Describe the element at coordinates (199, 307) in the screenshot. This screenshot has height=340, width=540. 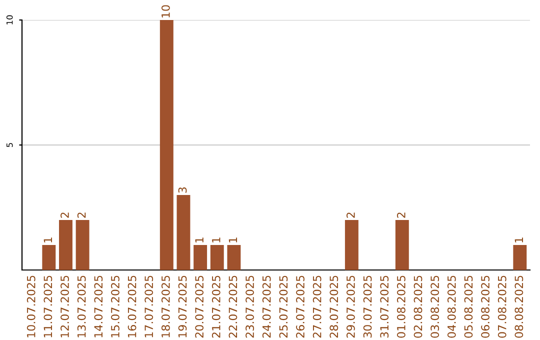
I see `x-tick-label: 20.07.2025` at that location.